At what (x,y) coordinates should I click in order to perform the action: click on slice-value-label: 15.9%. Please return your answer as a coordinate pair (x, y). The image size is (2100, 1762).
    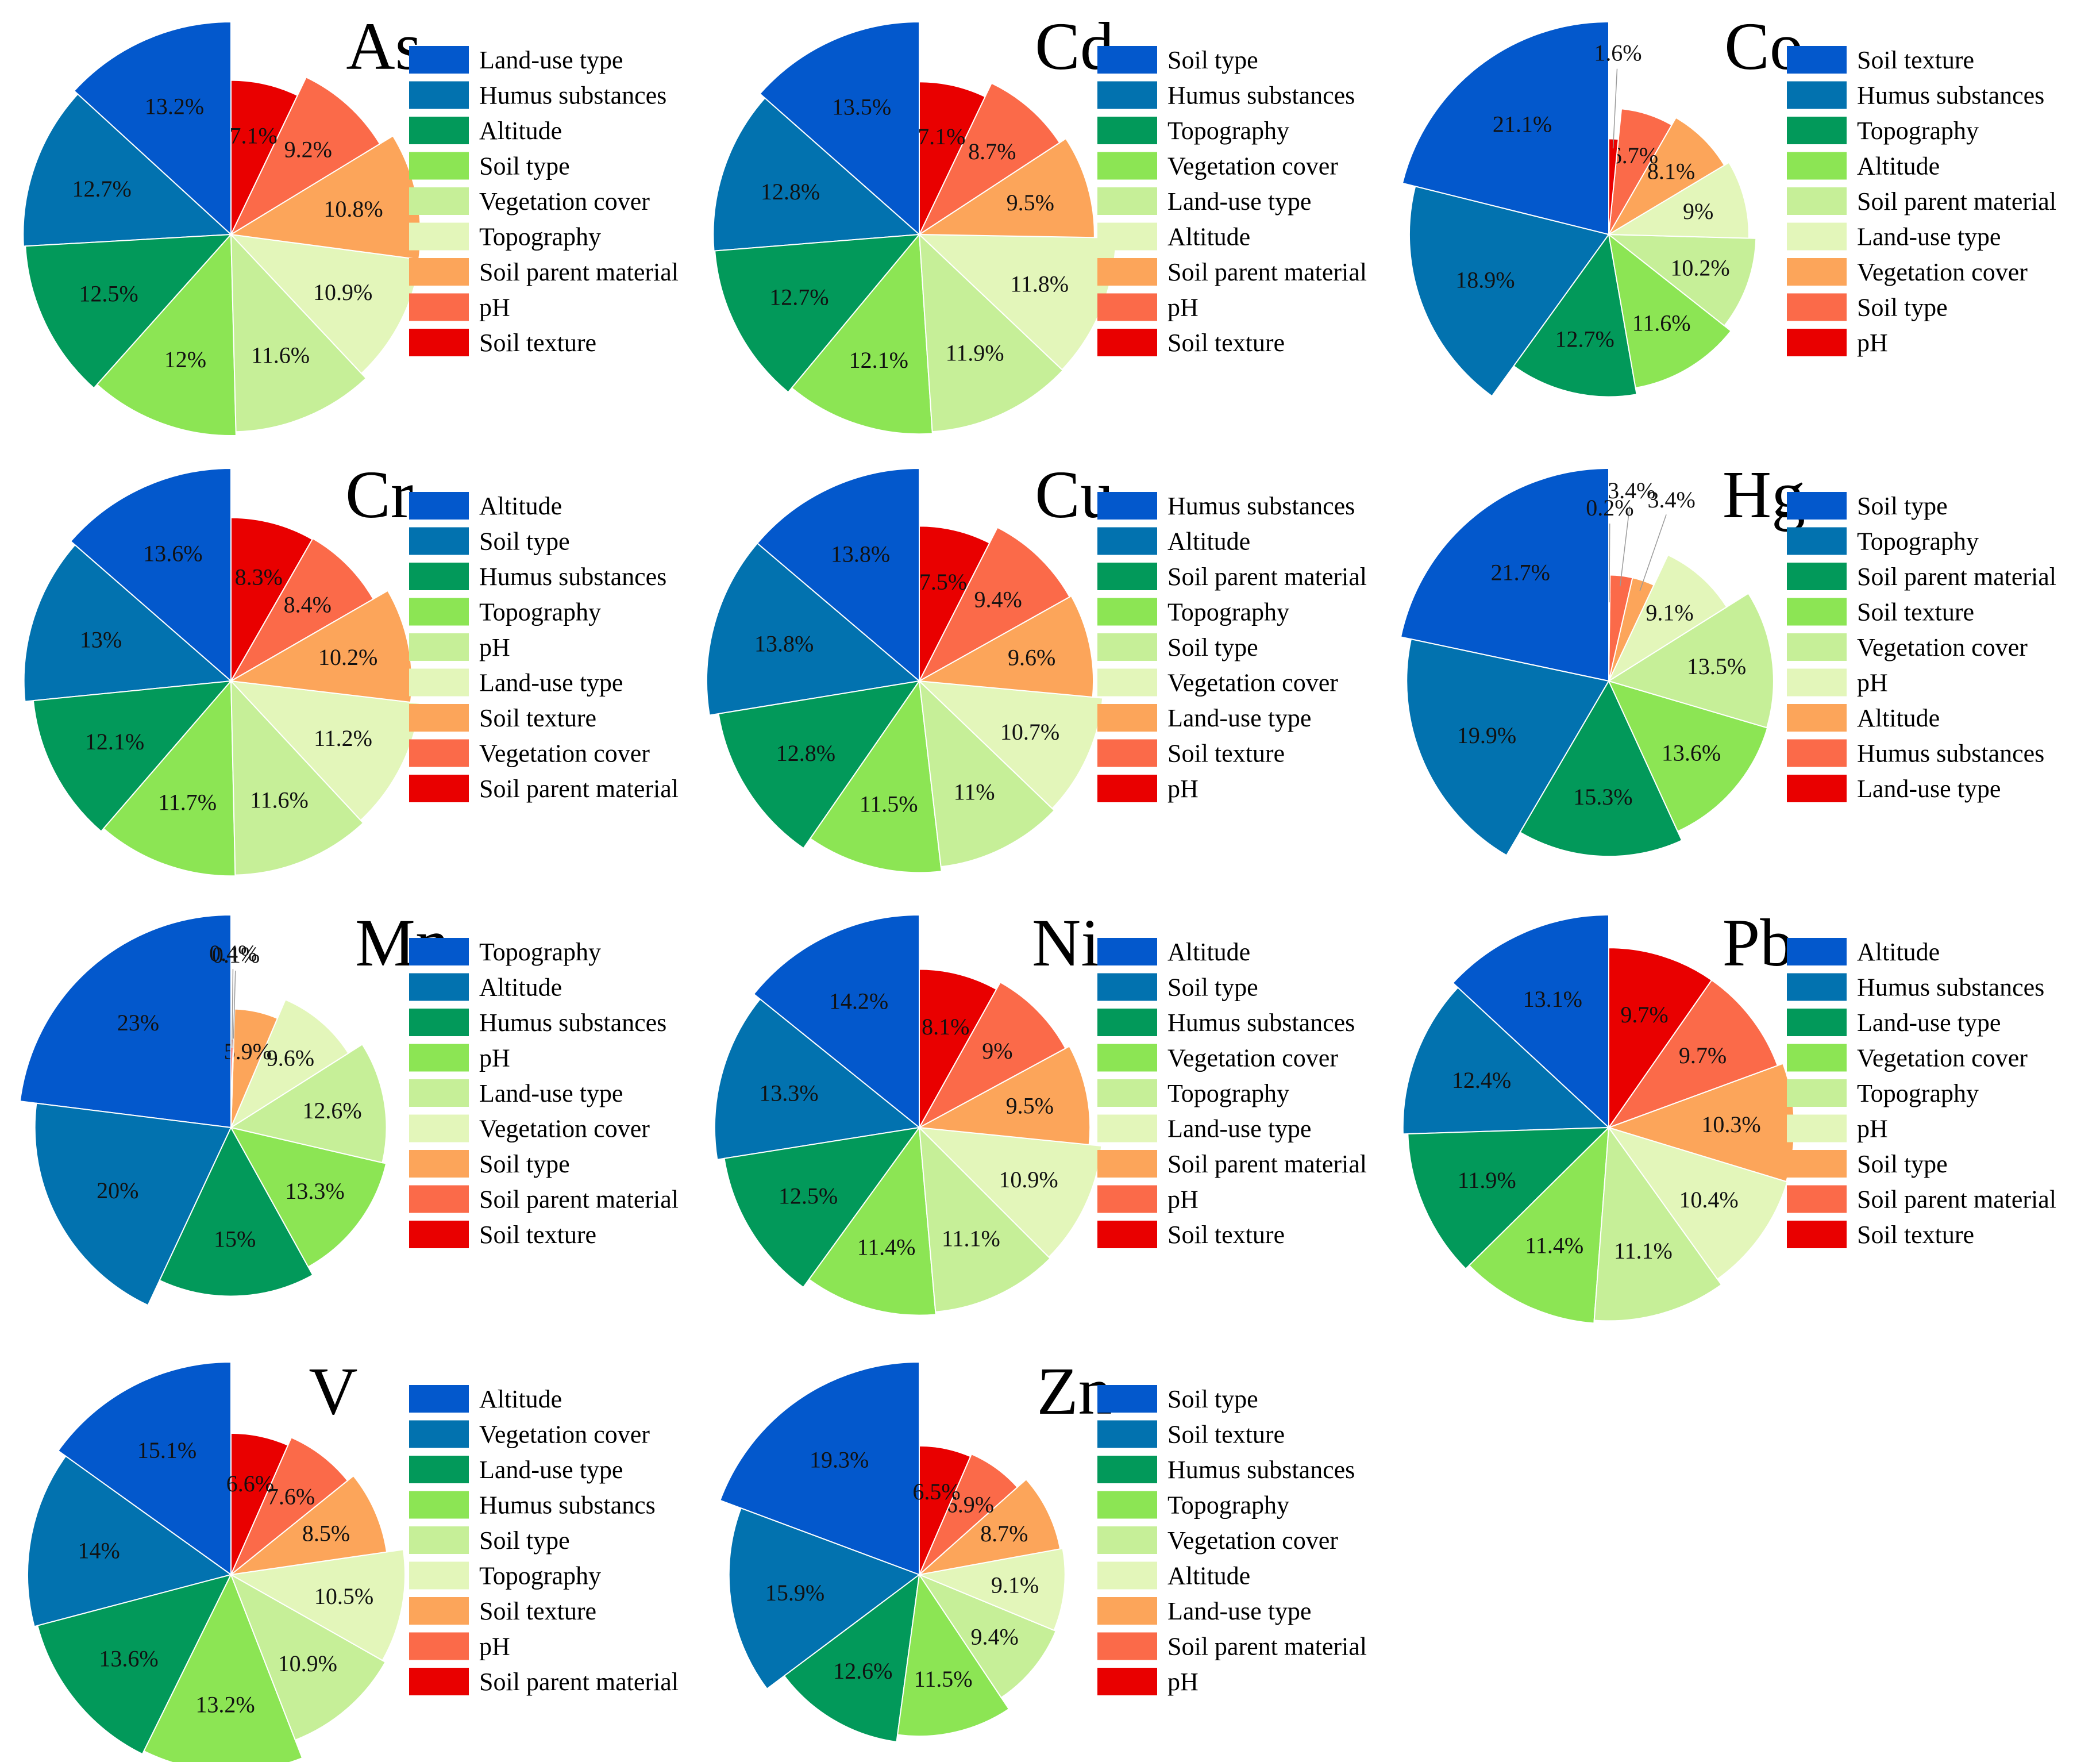
    Looking at the image, I should click on (795, 1593).